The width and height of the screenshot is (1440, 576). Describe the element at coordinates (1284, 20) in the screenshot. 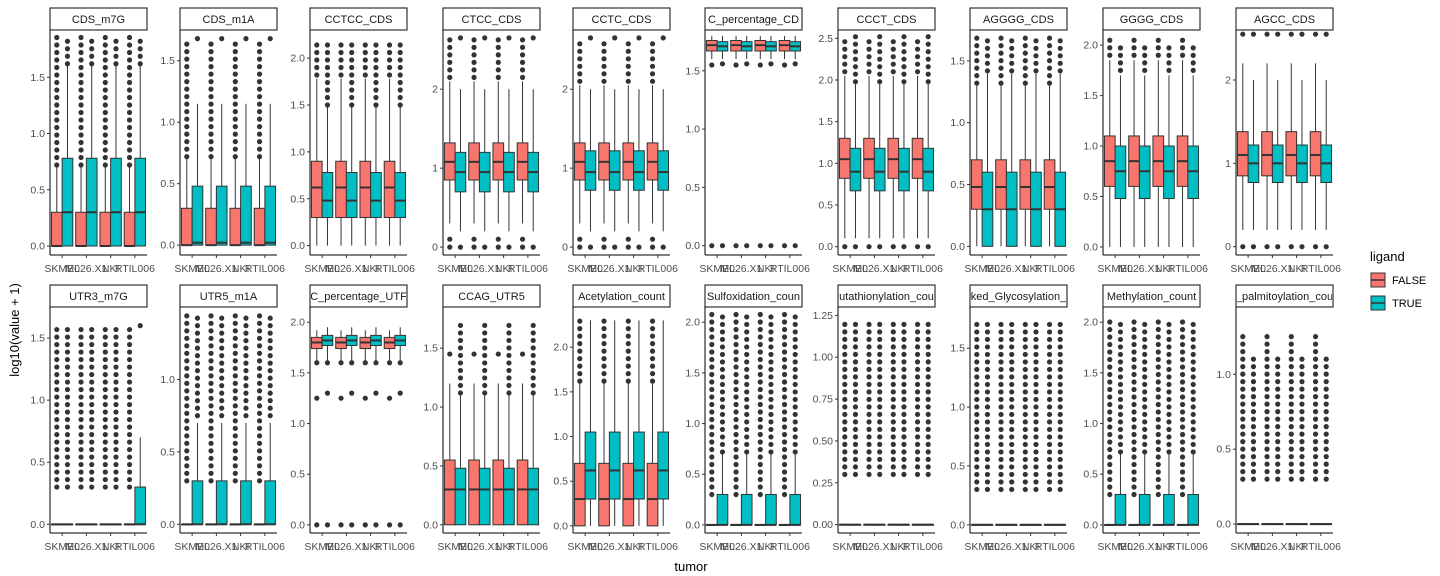

I see `facet-strip-label: AGCC_CDS` at that location.